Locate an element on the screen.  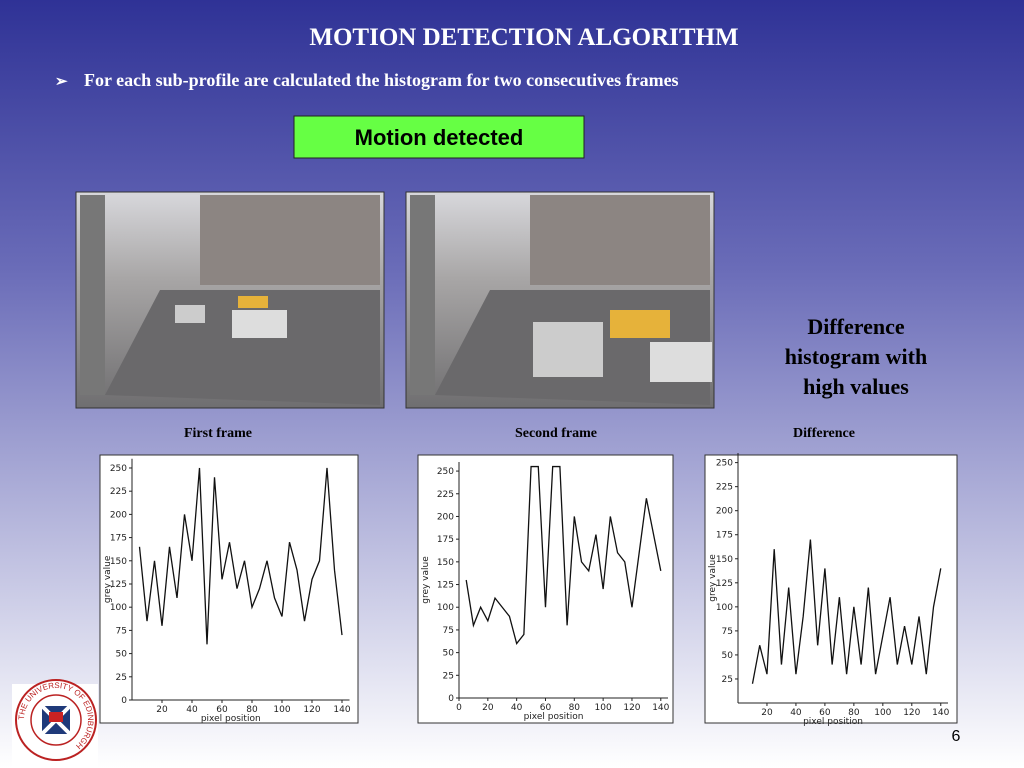
note-line: histogram with is located at coordinates (856, 356).